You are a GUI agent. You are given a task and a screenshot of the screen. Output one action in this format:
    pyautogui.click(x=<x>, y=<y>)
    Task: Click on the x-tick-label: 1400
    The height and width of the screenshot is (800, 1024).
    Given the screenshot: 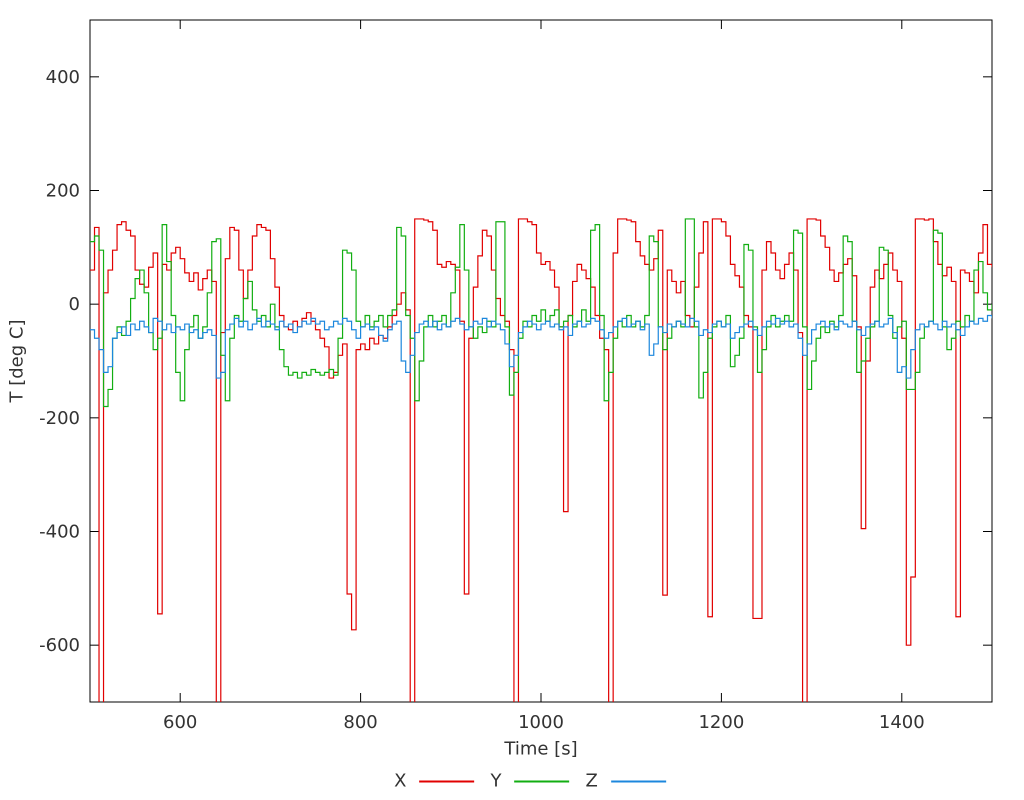 What is the action you would take?
    pyautogui.click(x=902, y=722)
    